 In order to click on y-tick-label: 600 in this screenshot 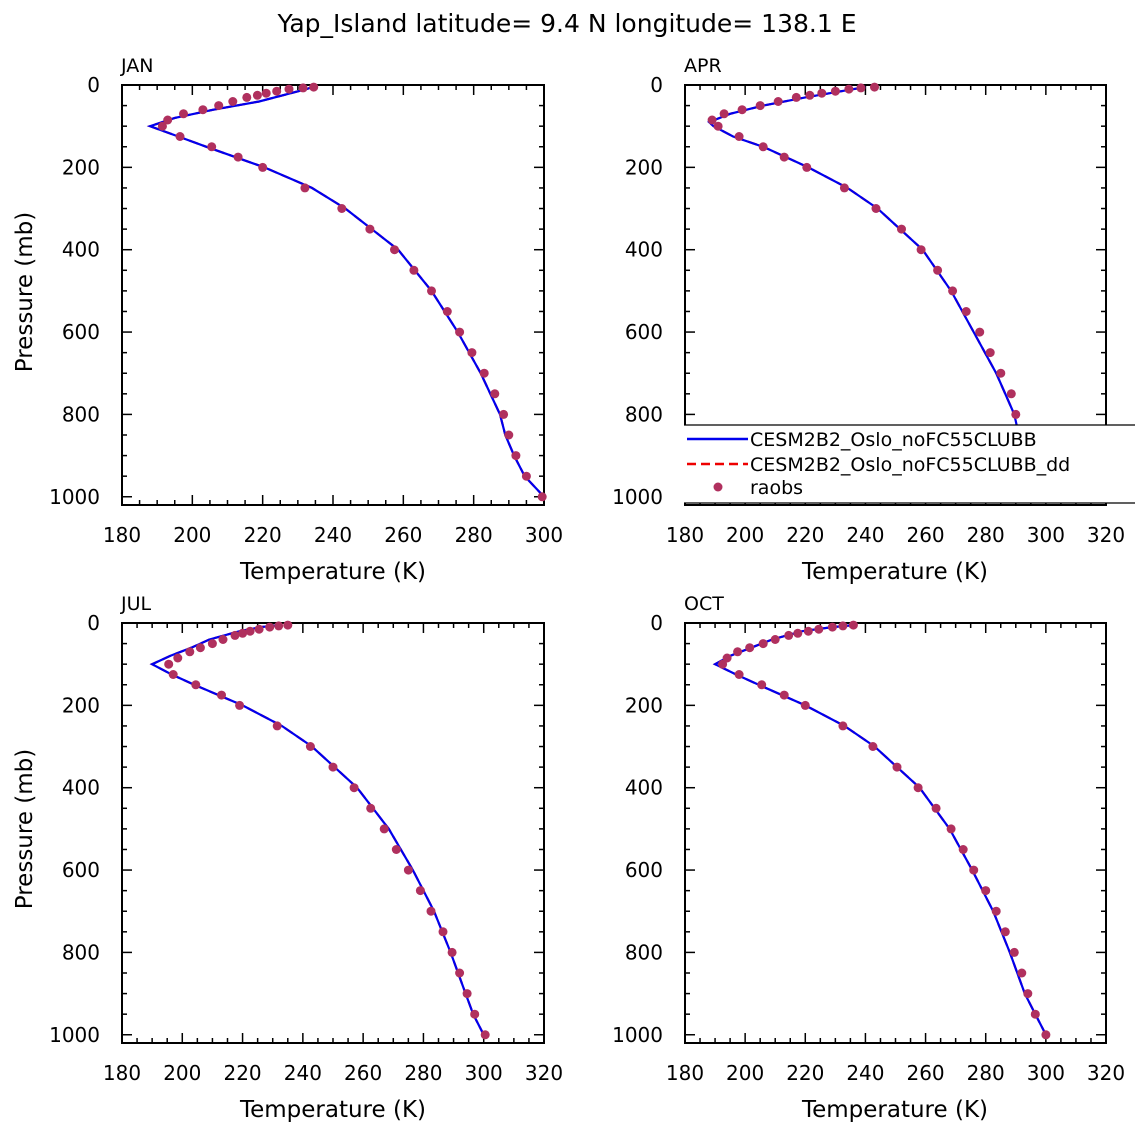, I will do `click(644, 332)`.